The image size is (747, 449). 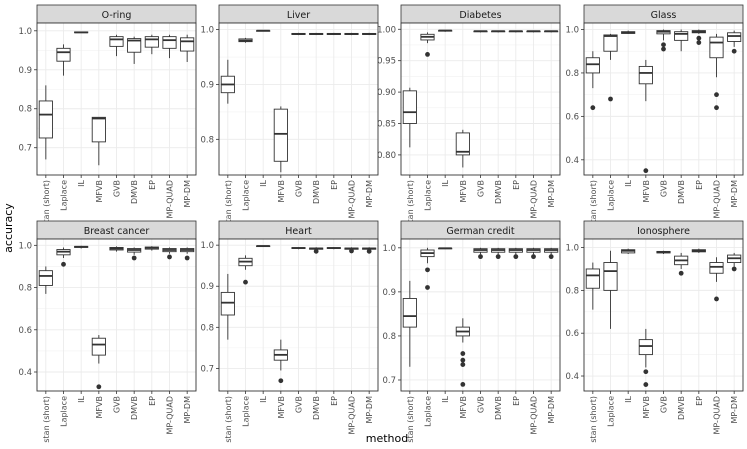 I want to click on y-tick-label: 0.9, so click(x=389, y=293).